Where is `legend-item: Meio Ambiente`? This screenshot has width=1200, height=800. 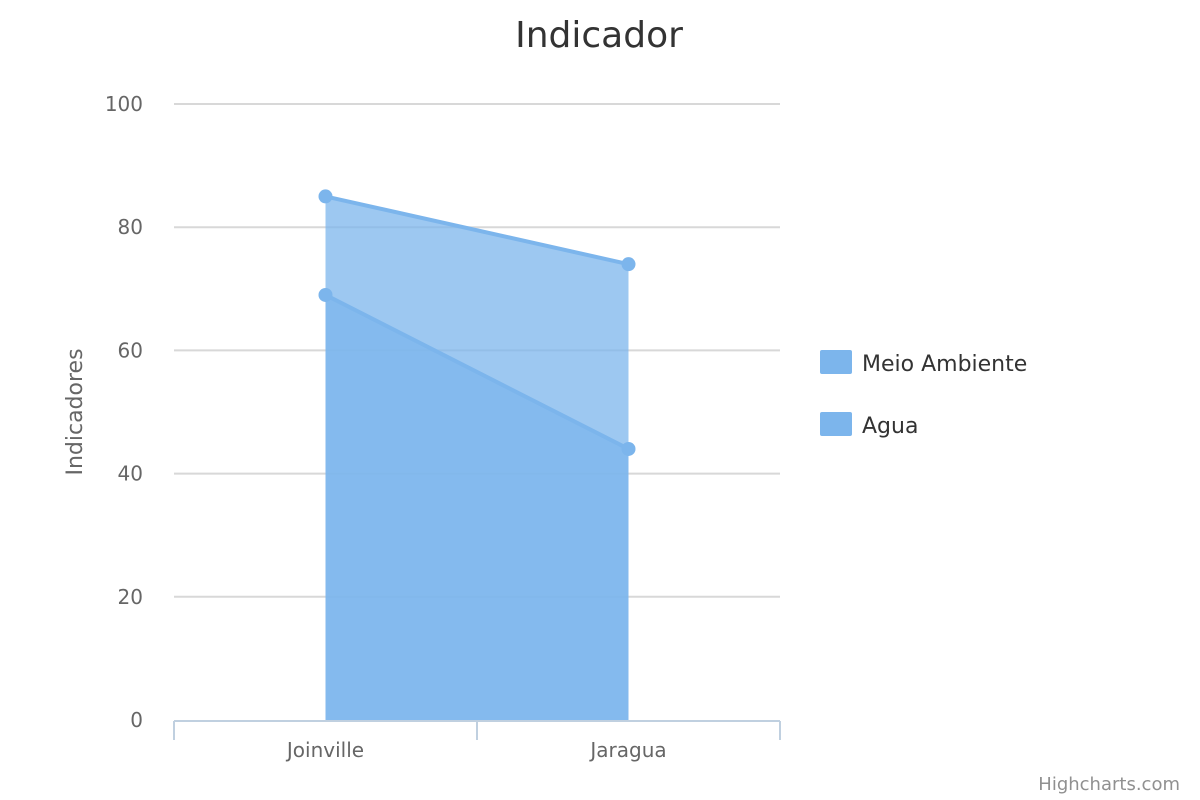
legend-item: Meio Ambiente is located at coordinates (923, 363).